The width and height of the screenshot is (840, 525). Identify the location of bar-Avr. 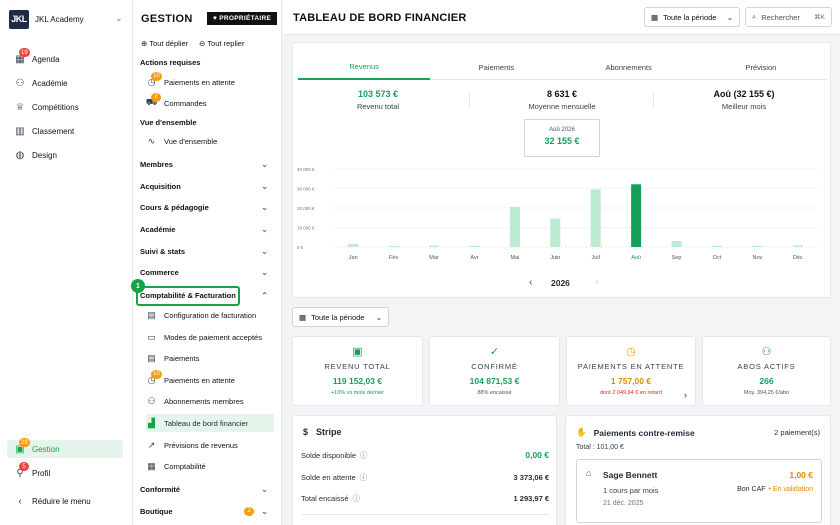
(474, 246).